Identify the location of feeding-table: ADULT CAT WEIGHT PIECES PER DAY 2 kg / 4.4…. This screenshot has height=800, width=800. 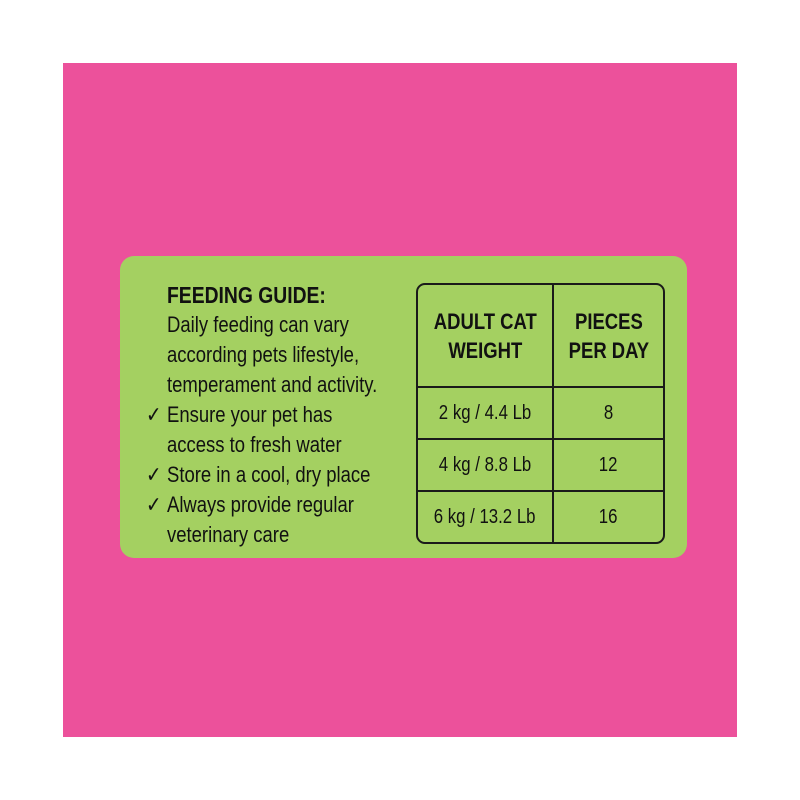
(540, 413).